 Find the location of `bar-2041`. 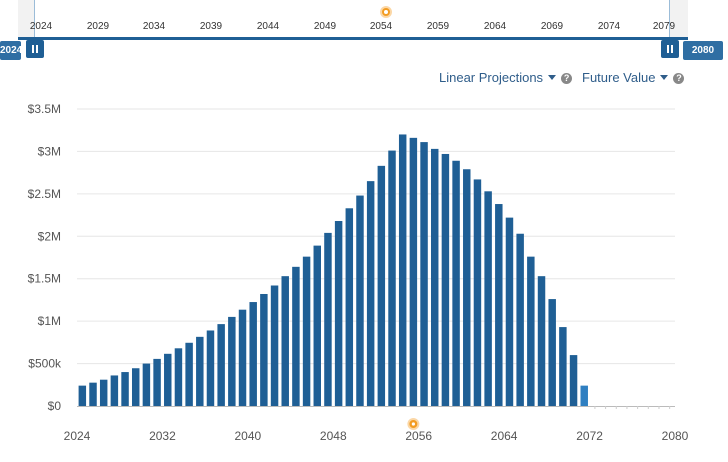

bar-2041 is located at coordinates (264, 349).